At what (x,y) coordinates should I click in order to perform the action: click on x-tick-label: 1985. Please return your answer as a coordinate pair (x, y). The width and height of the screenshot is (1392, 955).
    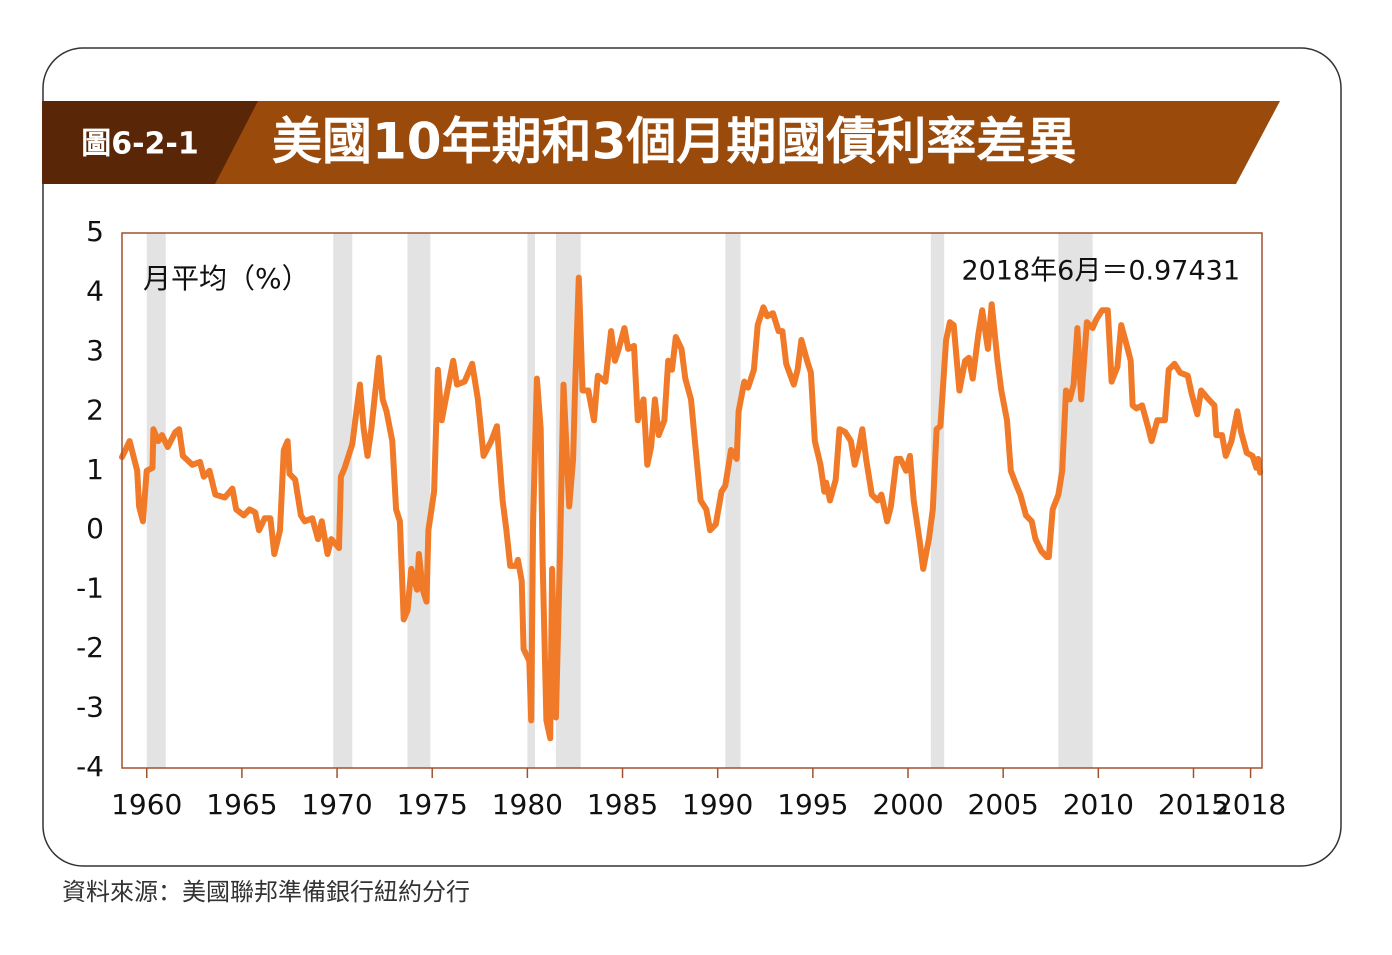
    Looking at the image, I should click on (622, 804).